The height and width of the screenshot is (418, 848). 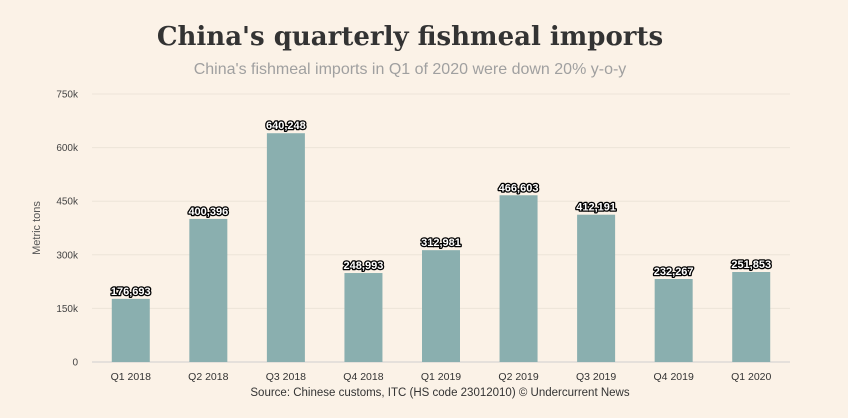 I want to click on x-tick-label: Q2 2018, so click(x=208, y=377).